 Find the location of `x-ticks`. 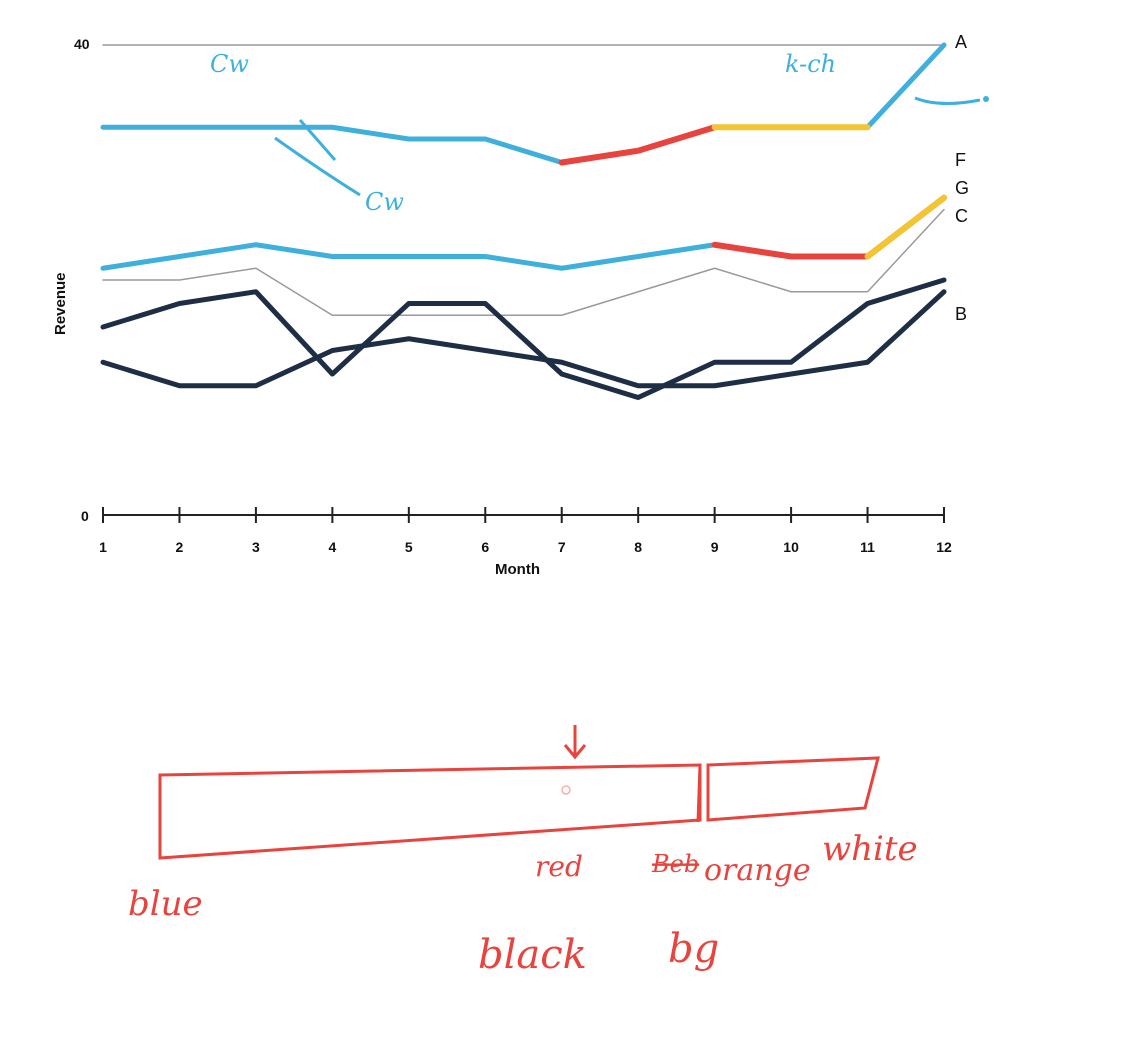

x-ticks is located at coordinates (523, 515).